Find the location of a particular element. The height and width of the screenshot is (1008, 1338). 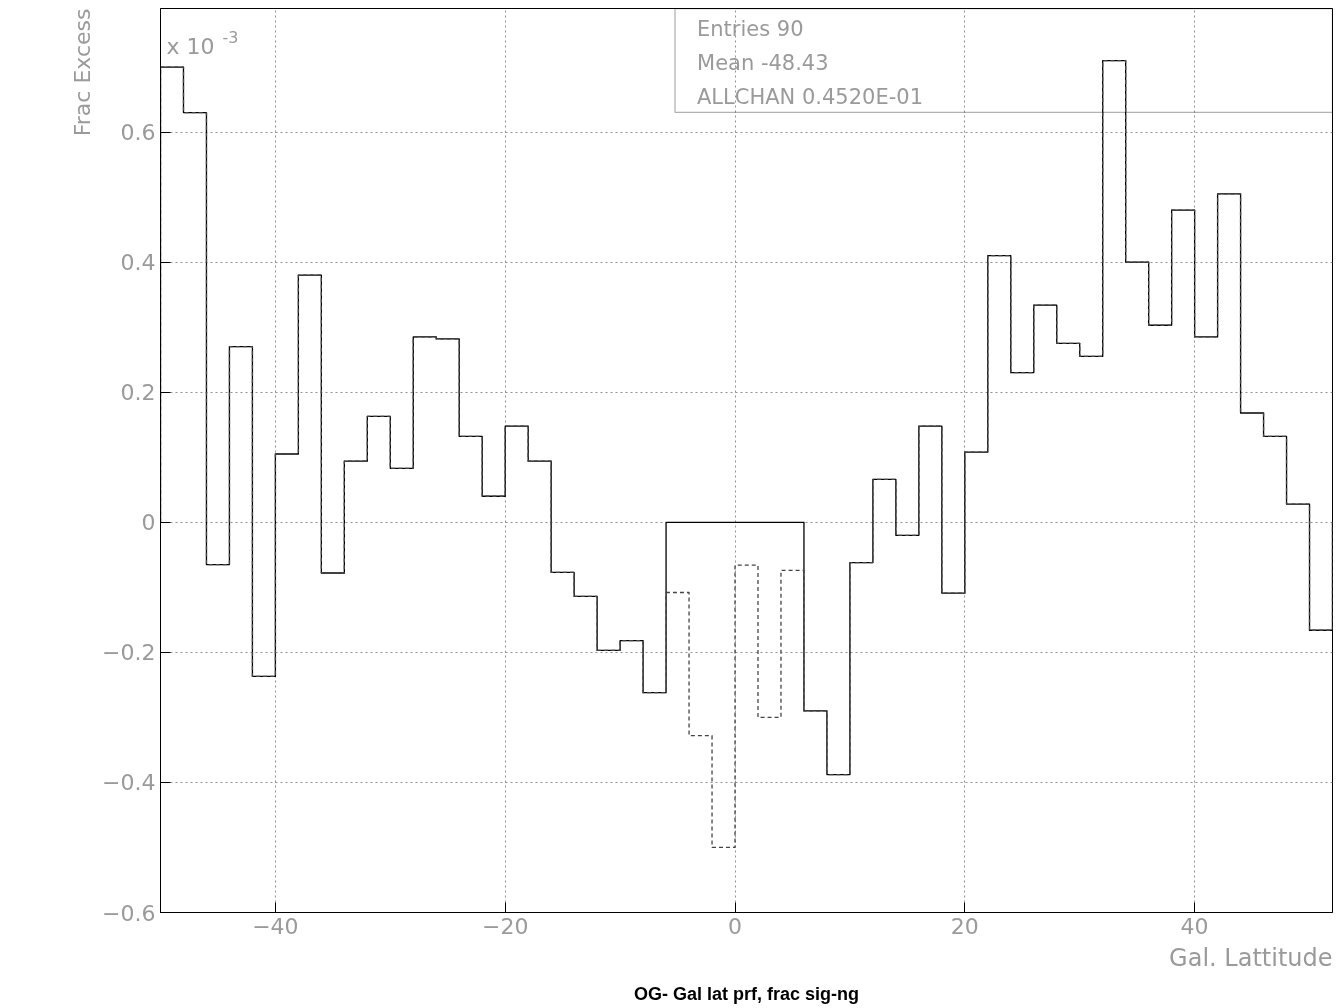

x-tick-label: 0 is located at coordinates (735, 926).